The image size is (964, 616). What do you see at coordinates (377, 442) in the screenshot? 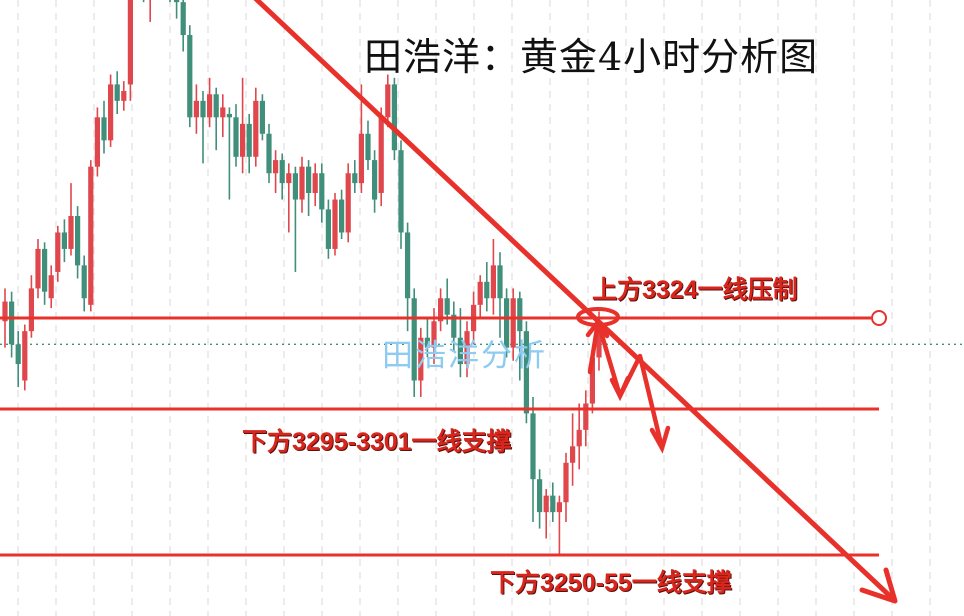
I see `support-label-1: 下方3295-3301一线支撑` at bounding box center [377, 442].